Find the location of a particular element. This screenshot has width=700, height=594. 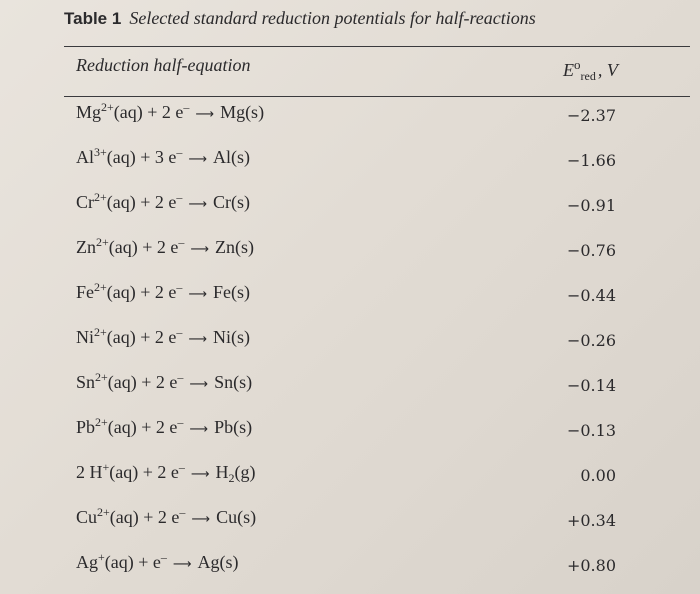

potential-value: −0.76 is located at coordinates (591, 250).